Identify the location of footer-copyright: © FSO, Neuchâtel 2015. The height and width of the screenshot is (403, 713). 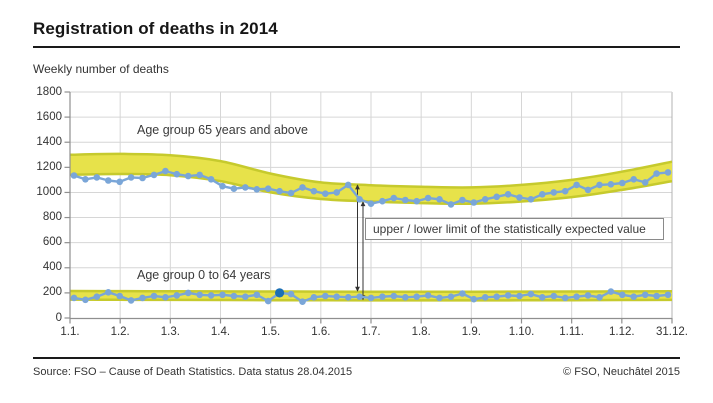
(621, 372).